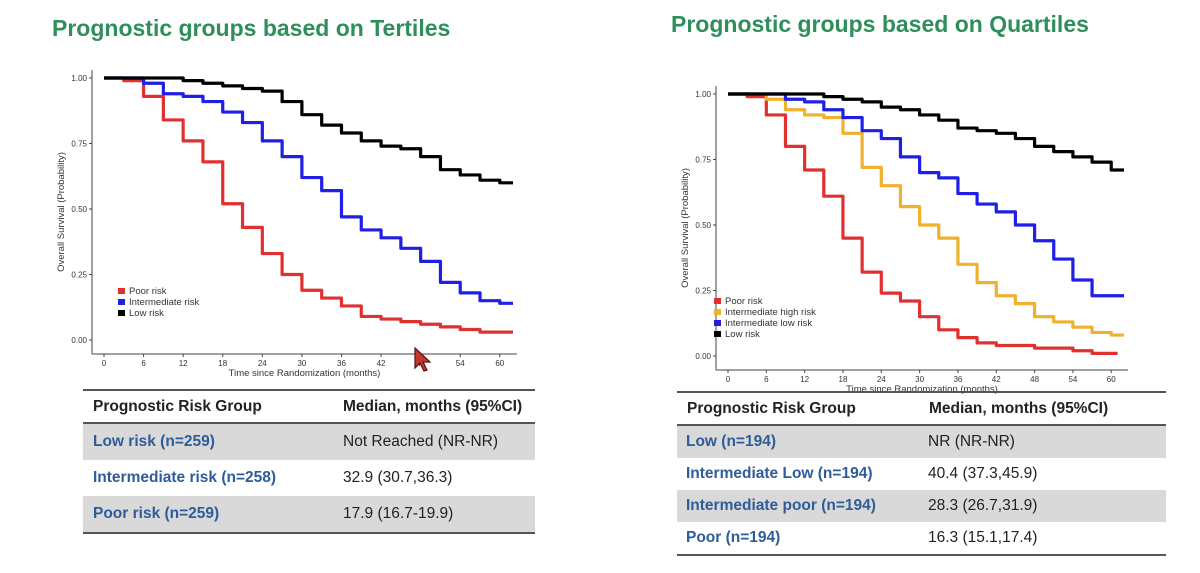 The image size is (1200, 573). What do you see at coordinates (164, 302) in the screenshot?
I see `legend-label: Intermediate risk` at bounding box center [164, 302].